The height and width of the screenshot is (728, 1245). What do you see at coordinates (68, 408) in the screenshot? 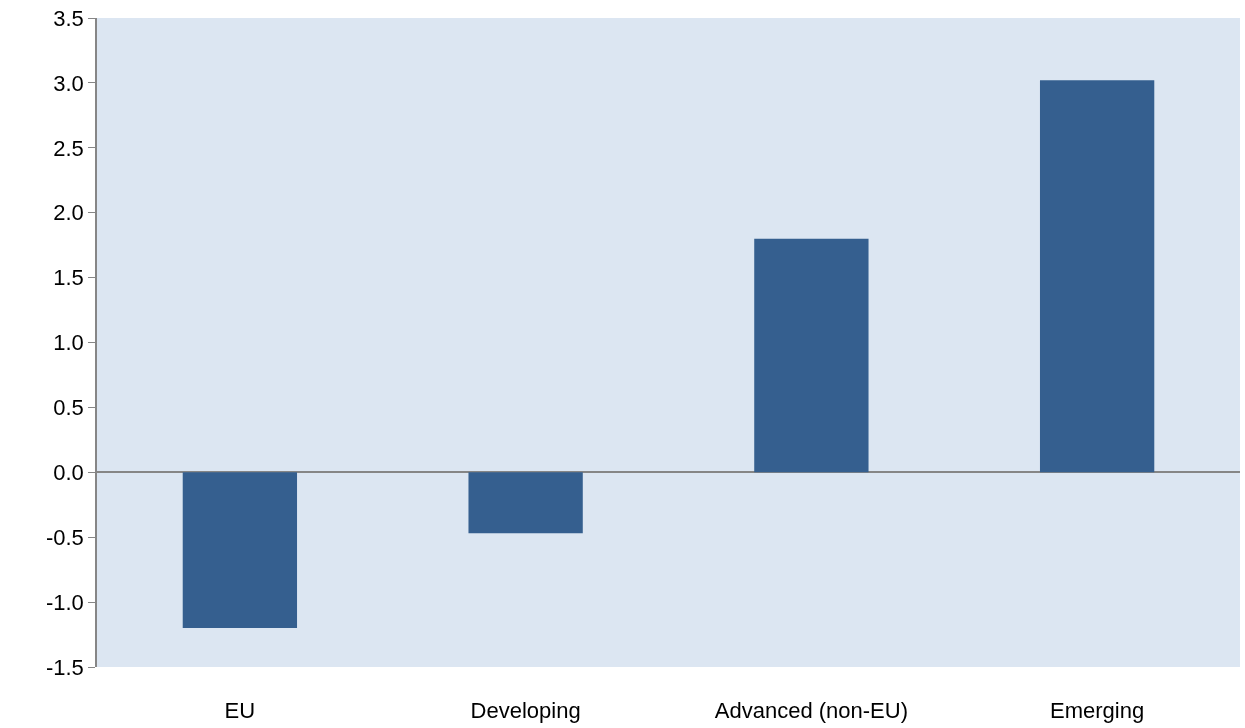
I see `y-tick-label: 0.5` at bounding box center [68, 408].